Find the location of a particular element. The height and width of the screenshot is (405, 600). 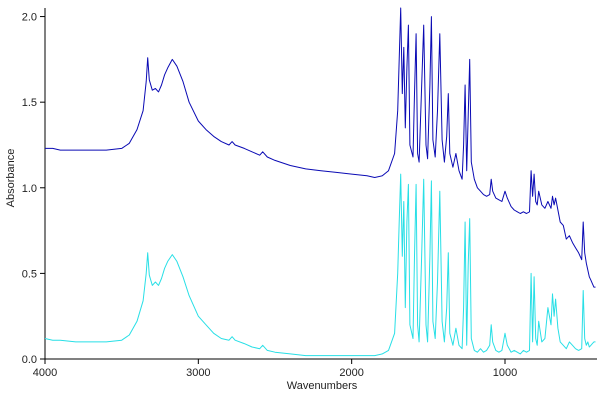

y-axis-ticks: 0.0 0.5 1.0 1.5 2.0 is located at coordinates (33, 189).